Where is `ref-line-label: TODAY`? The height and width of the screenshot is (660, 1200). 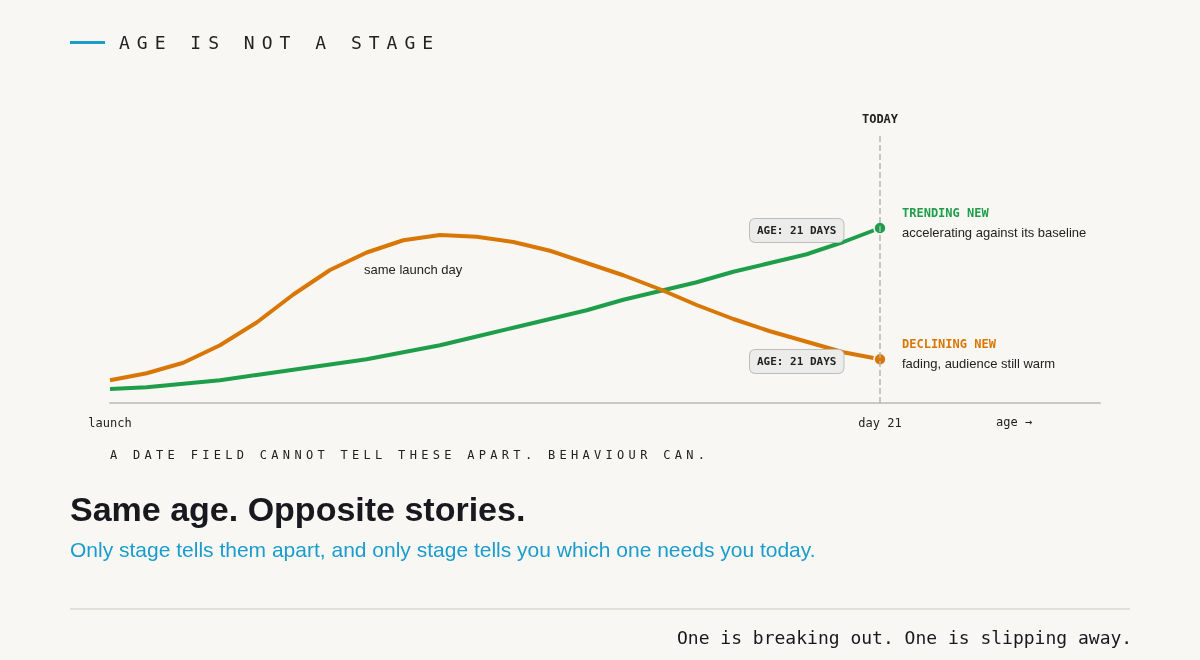
ref-line-label: TODAY is located at coordinates (880, 119).